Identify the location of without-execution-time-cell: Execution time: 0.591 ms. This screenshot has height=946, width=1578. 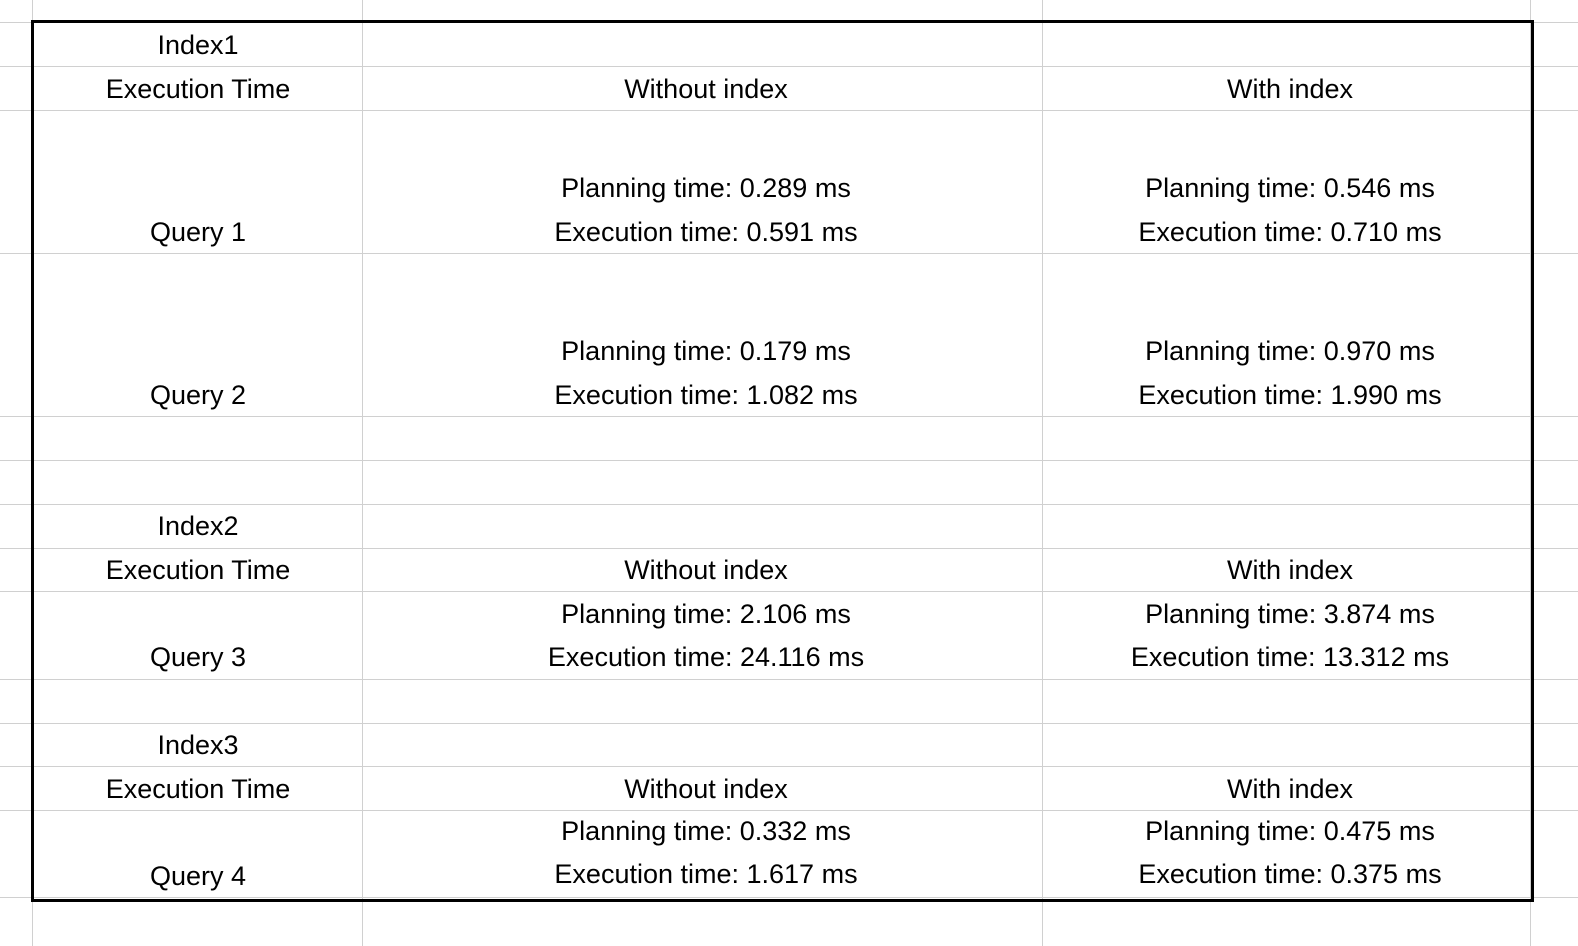
(706, 232).